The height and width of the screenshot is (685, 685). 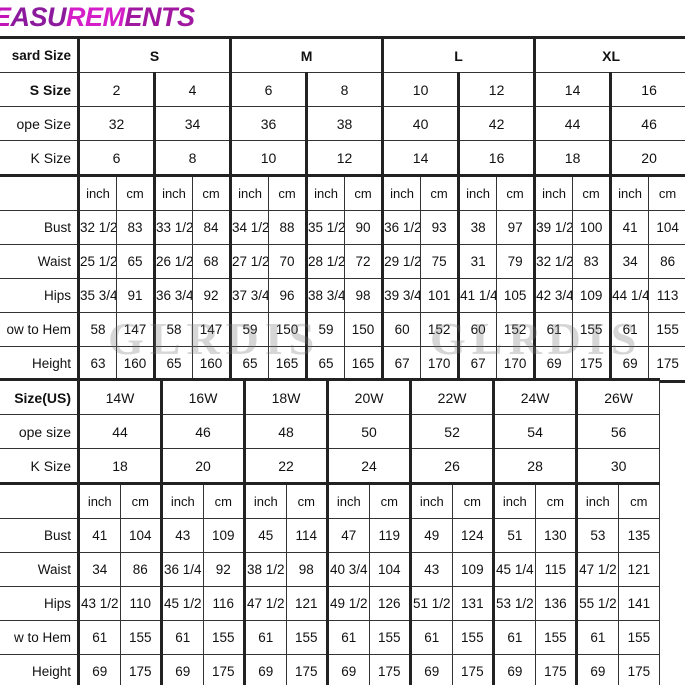 I want to click on cell-bust-cm: 84, so click(x=211, y=227).